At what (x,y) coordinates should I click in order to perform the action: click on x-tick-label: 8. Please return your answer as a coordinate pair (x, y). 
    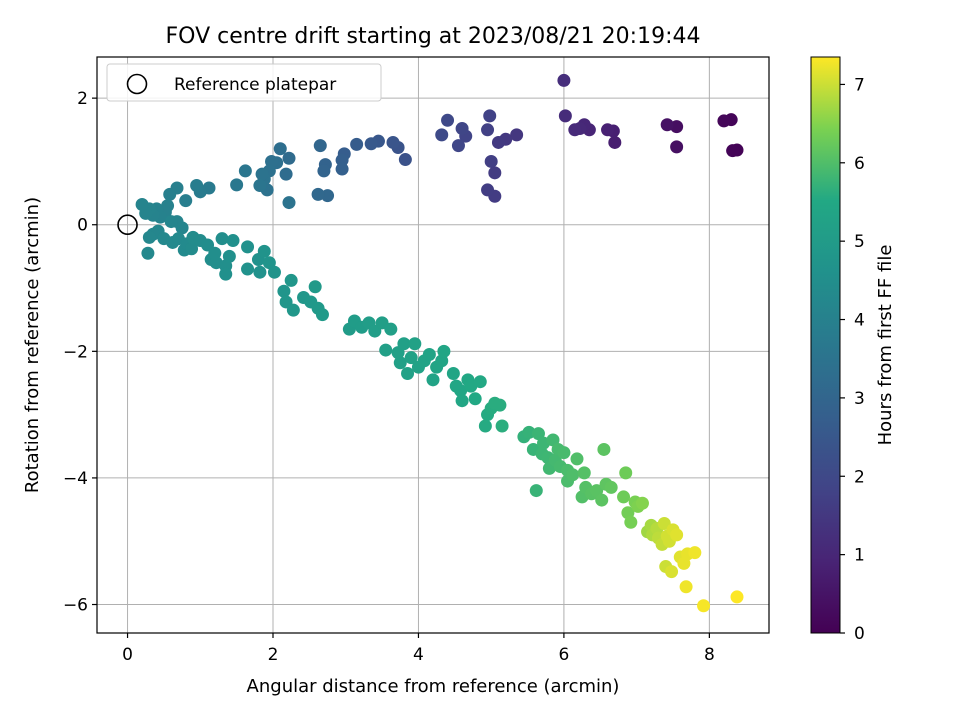
    Looking at the image, I should click on (709, 655).